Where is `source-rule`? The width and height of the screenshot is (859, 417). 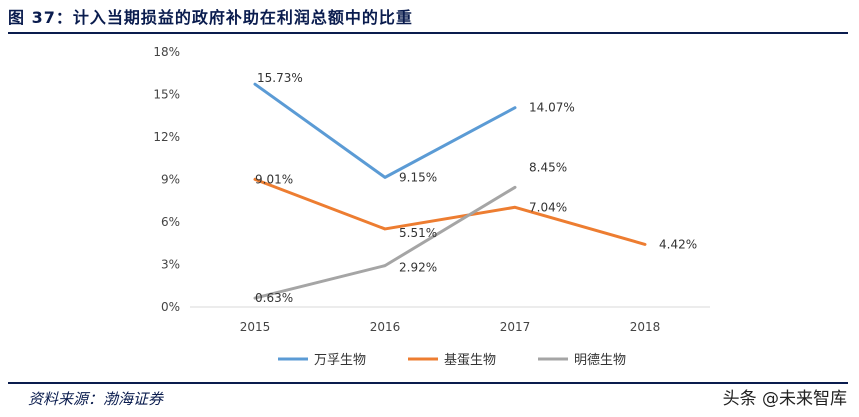
source-rule is located at coordinates (428, 383).